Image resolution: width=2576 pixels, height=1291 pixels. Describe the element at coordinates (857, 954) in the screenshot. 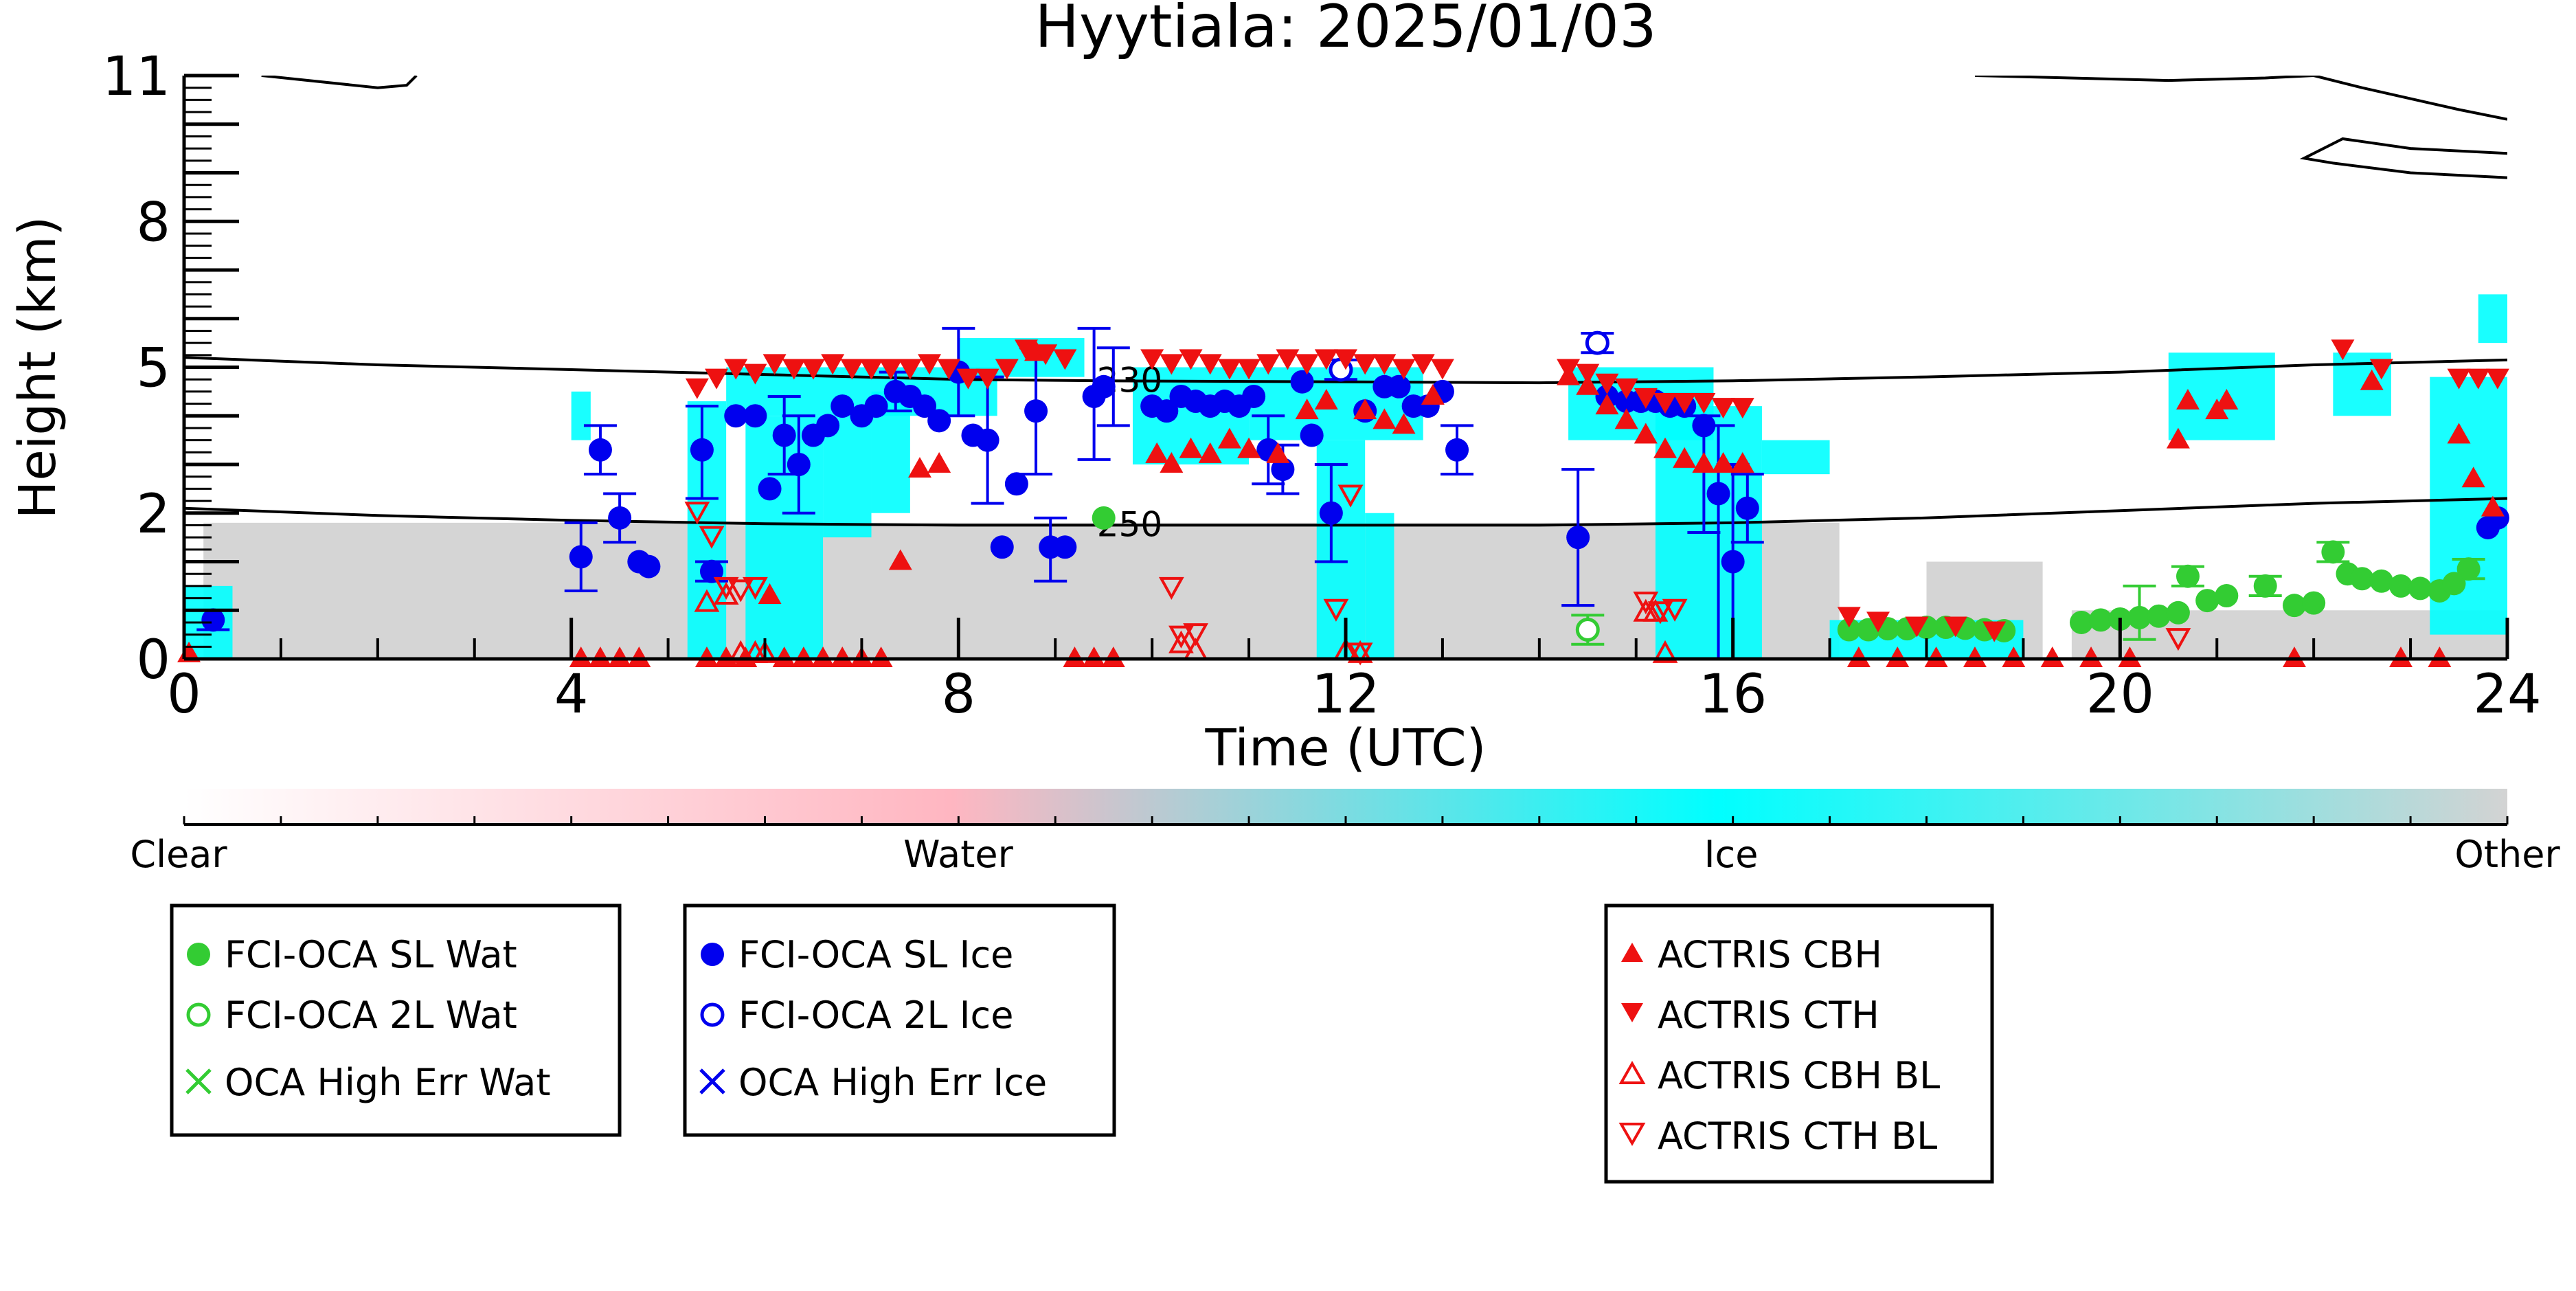

I see `legend-entry: FCI-OCA SL Ice` at that location.